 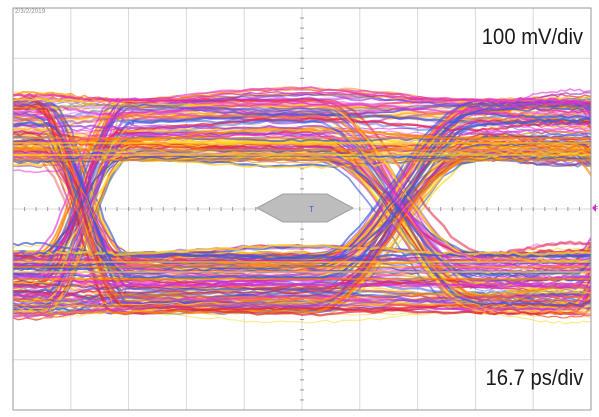 What do you see at coordinates (305, 208) in the screenshot?
I see `eye-mask-region` at bounding box center [305, 208].